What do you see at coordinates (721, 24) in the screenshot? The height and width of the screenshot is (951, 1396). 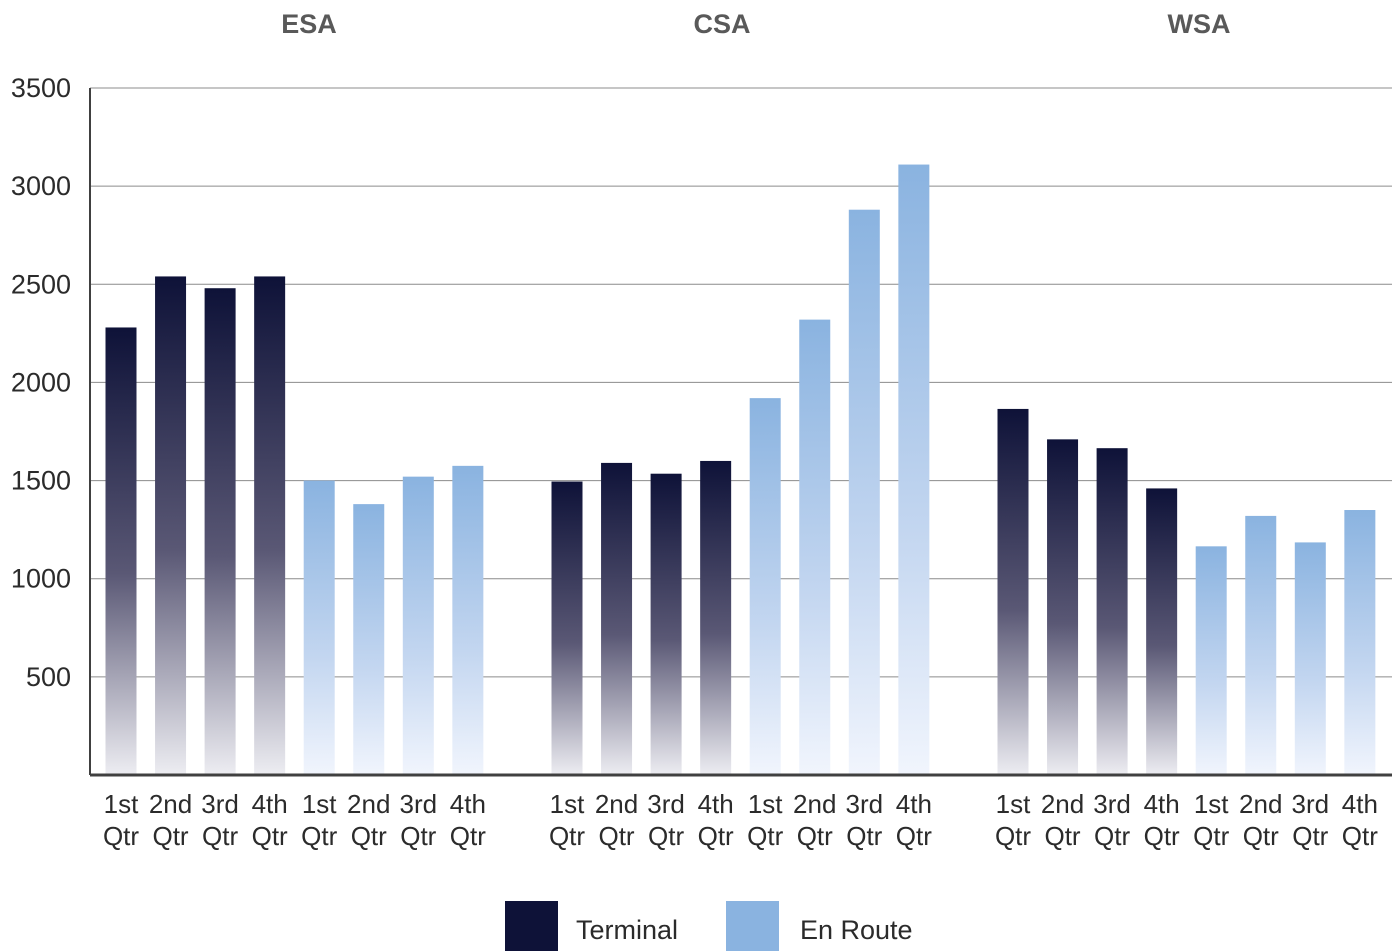 I see `region-title-csa: CSA` at bounding box center [721, 24].